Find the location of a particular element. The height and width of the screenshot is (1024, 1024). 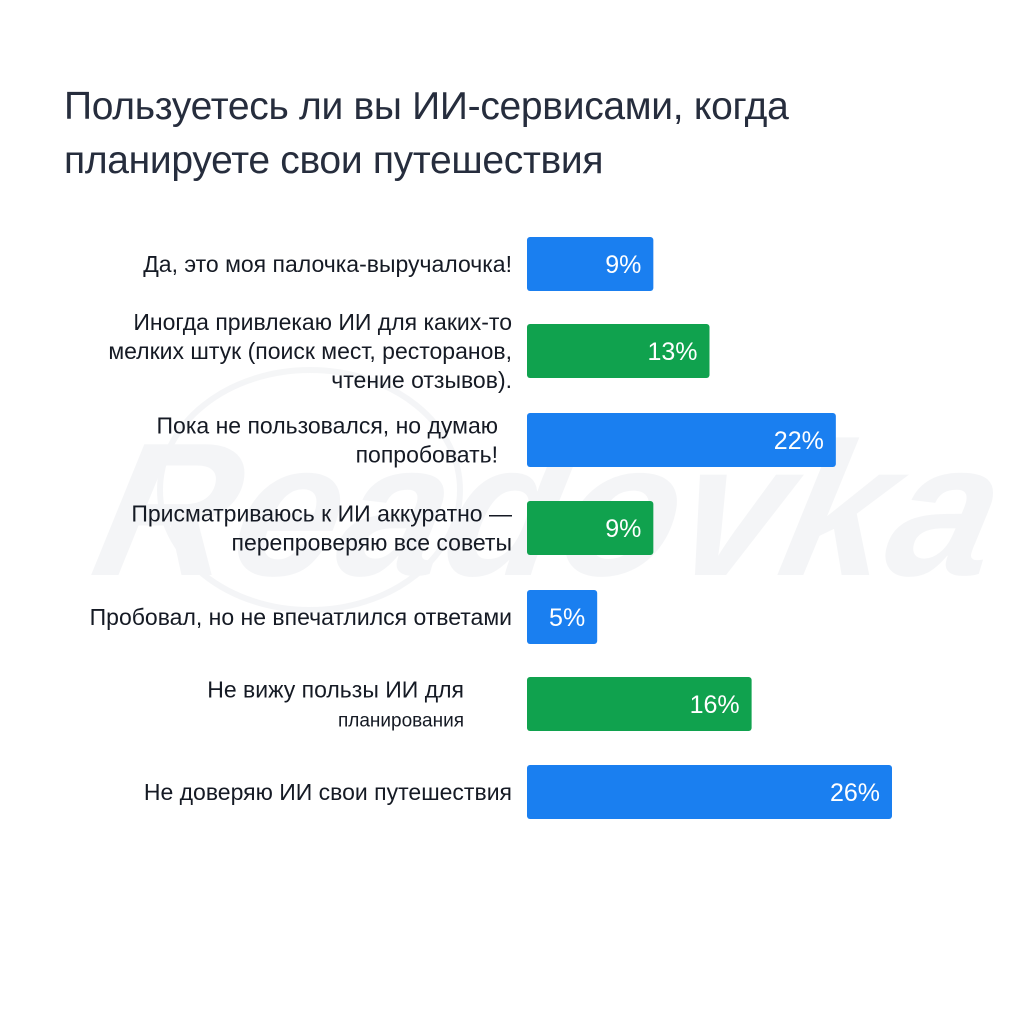

category-label: Не вижу пользы ИИ для планирования is located at coordinates (335, 704).